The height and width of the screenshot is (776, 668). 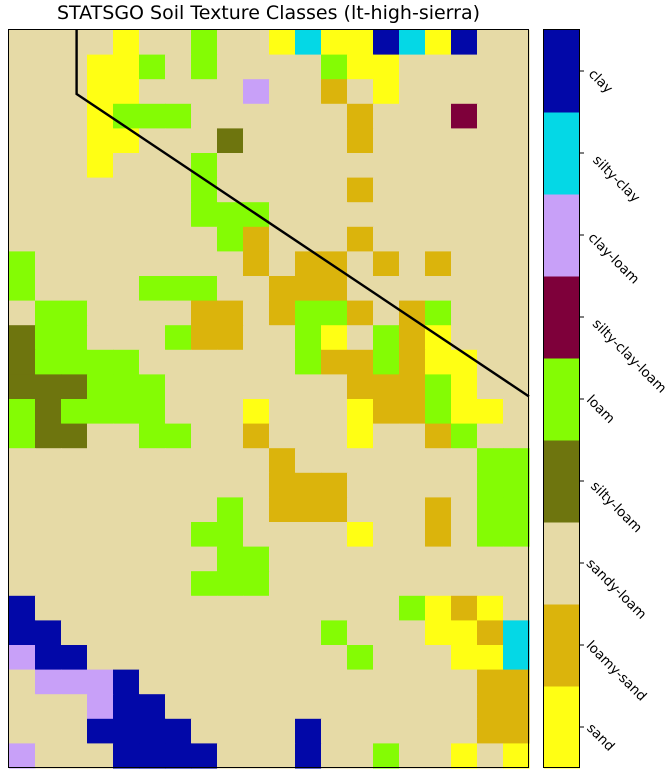 I want to click on colorbar-swatch-silty-loam, so click(x=562, y=481).